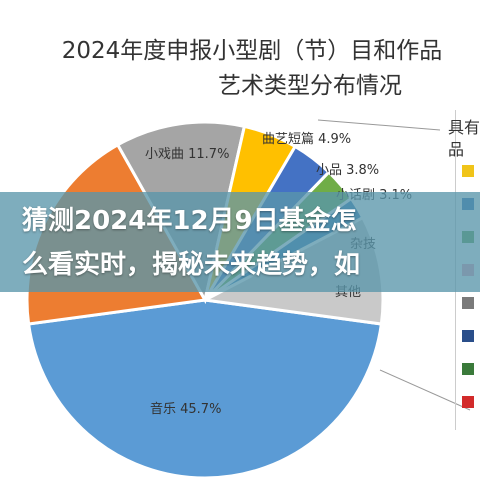 Image resolution: width=480 pixels, height=480 pixels. I want to click on slice-label: 音乐 45.7%, so click(185, 409).